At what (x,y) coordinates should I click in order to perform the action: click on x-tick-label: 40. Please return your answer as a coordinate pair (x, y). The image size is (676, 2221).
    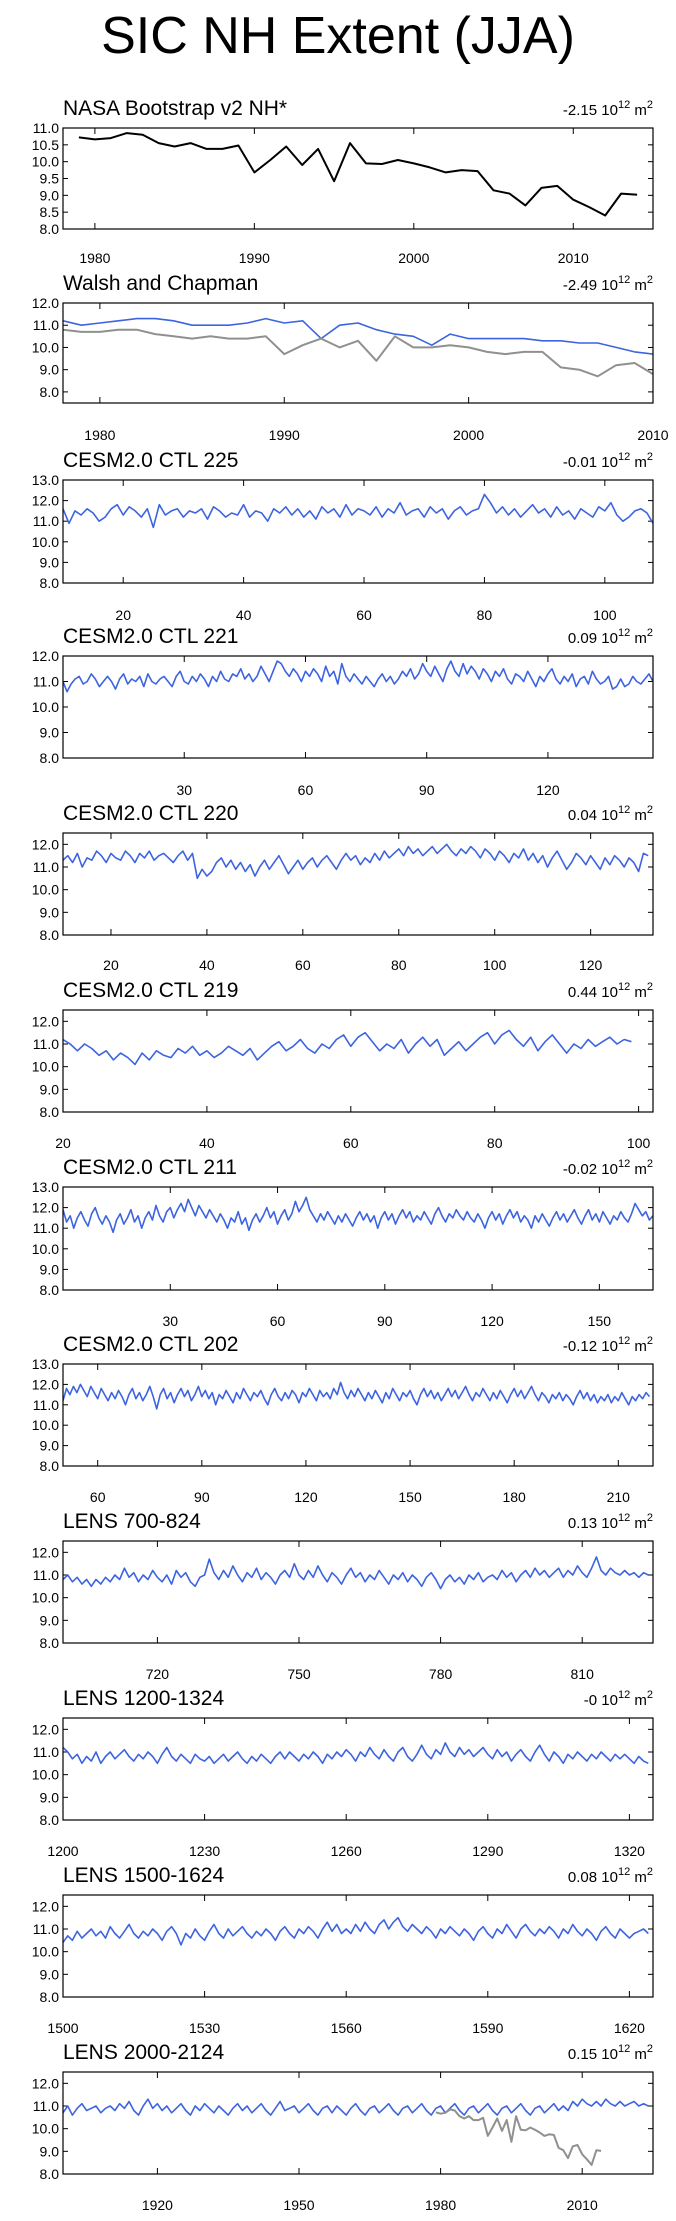
    Looking at the image, I should click on (207, 965).